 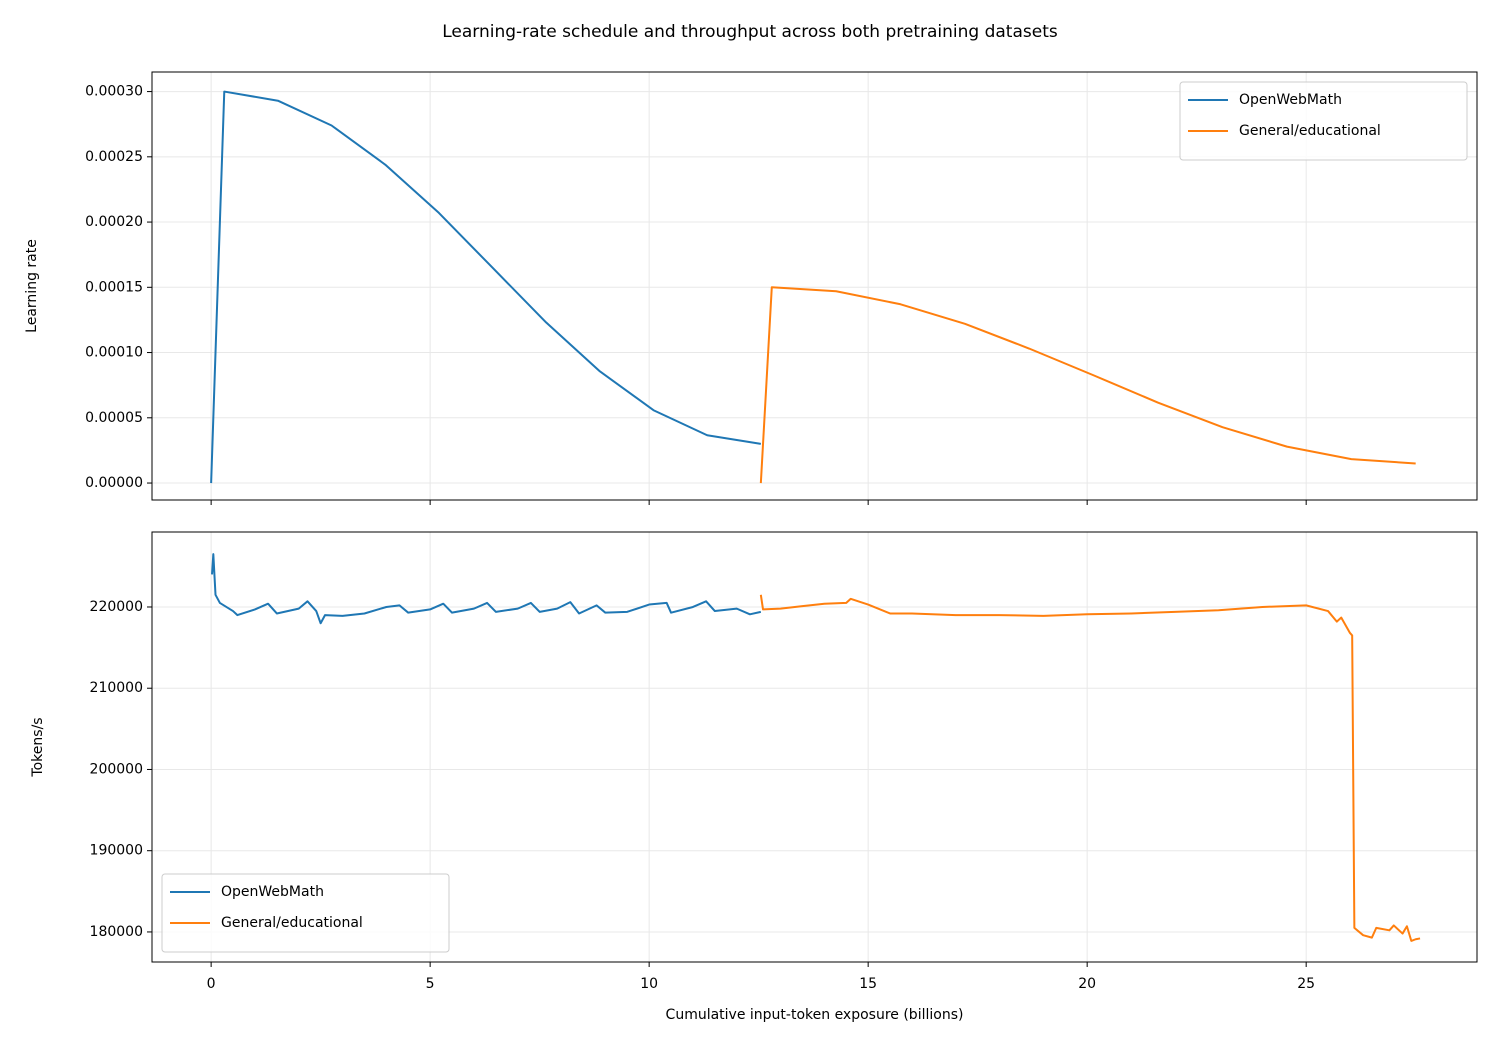 What do you see at coordinates (38, 747) in the screenshot?
I see `y-axis-label: Tokens/s` at bounding box center [38, 747].